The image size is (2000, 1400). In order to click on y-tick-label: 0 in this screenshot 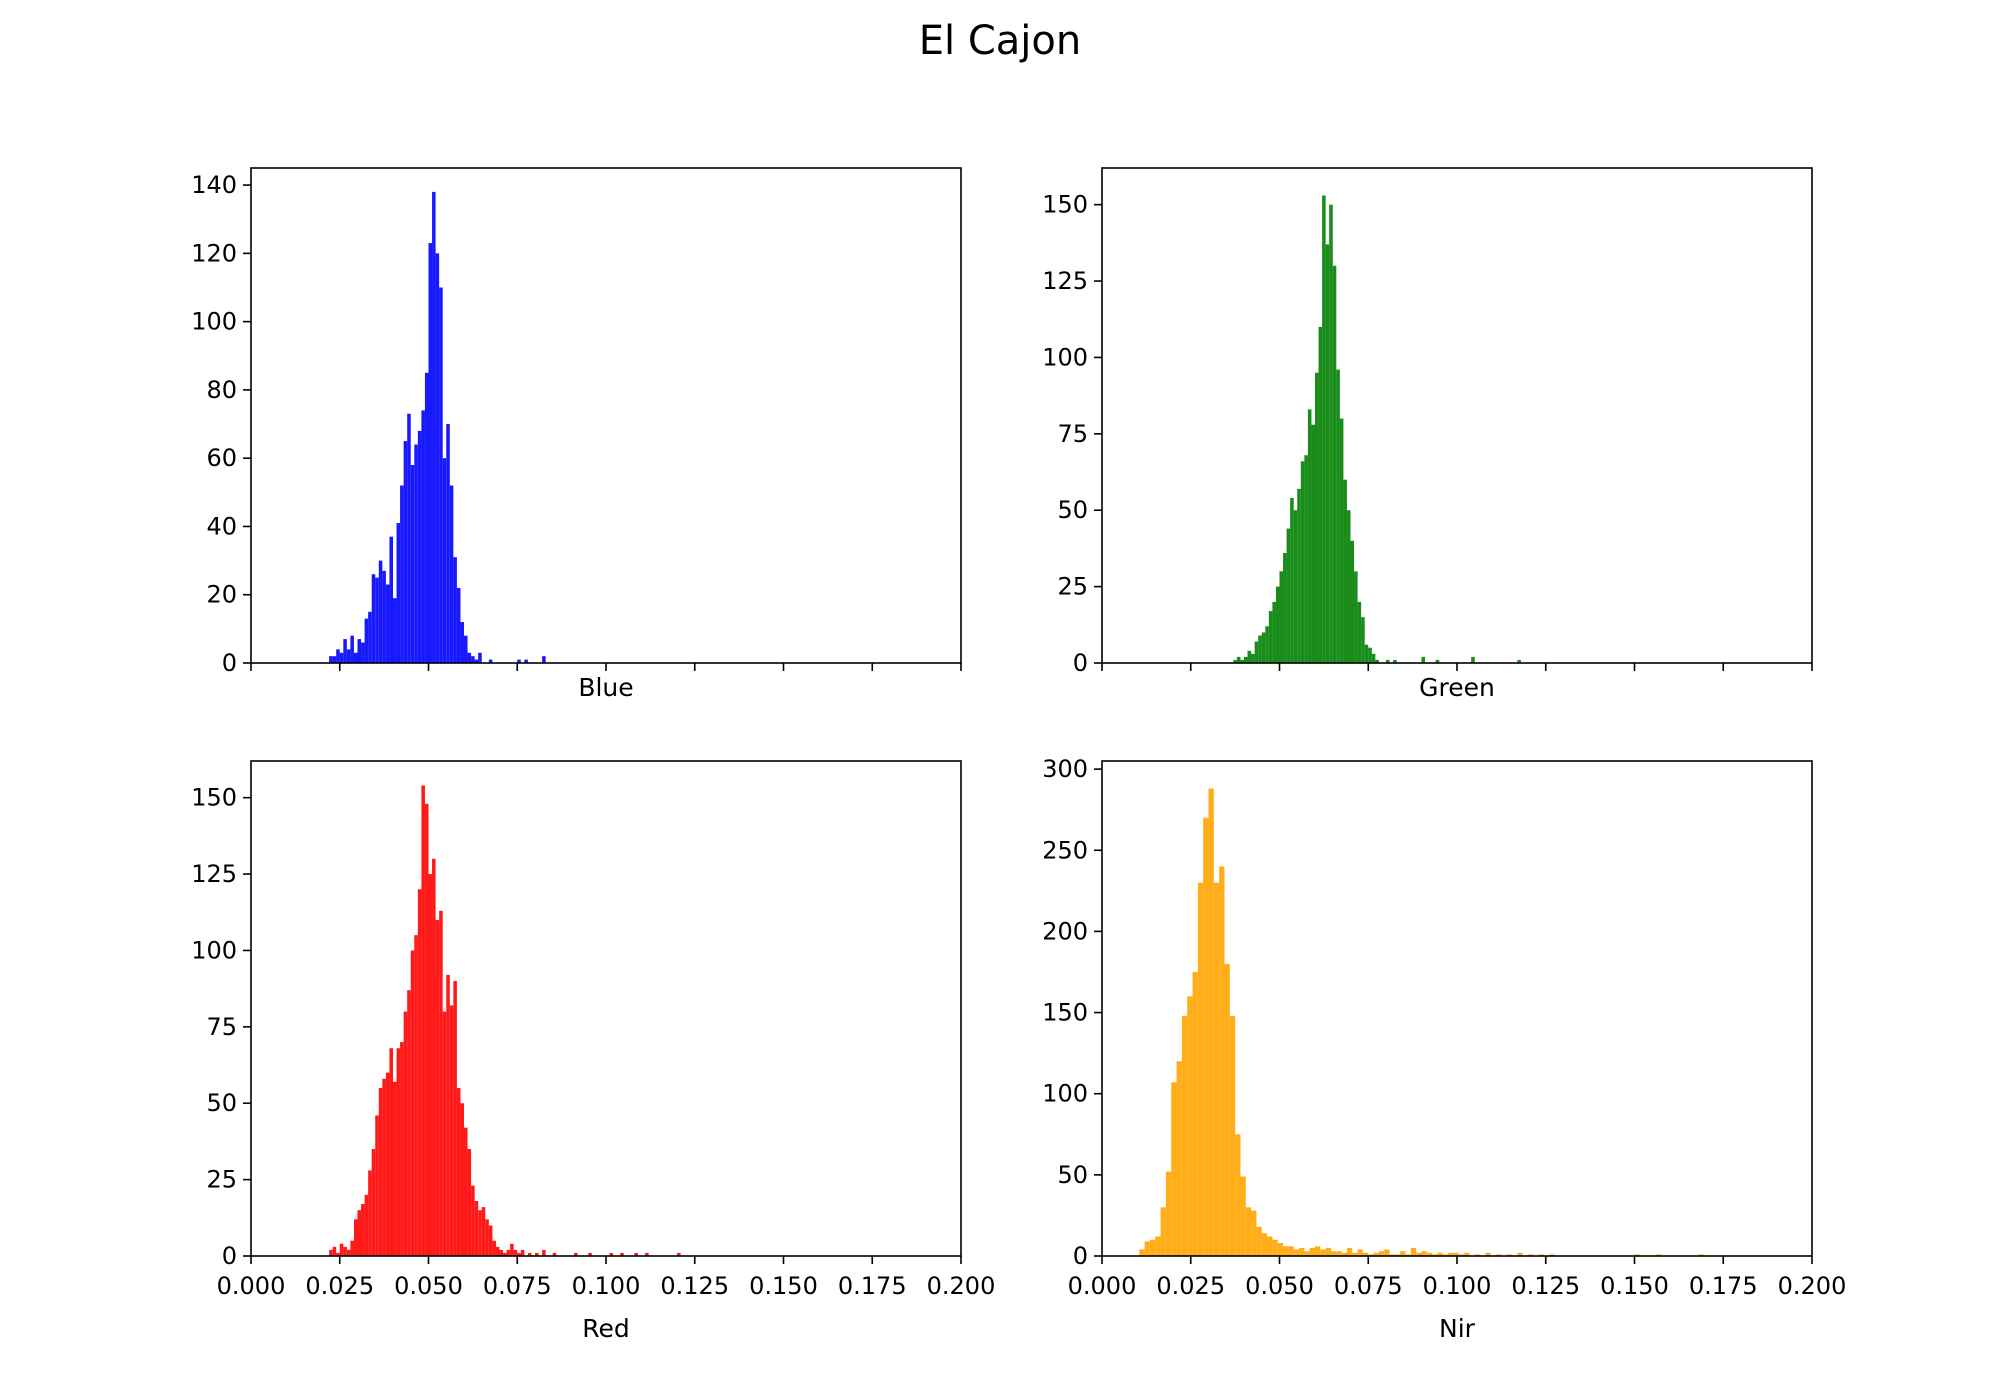, I will do `click(229, 663)`.